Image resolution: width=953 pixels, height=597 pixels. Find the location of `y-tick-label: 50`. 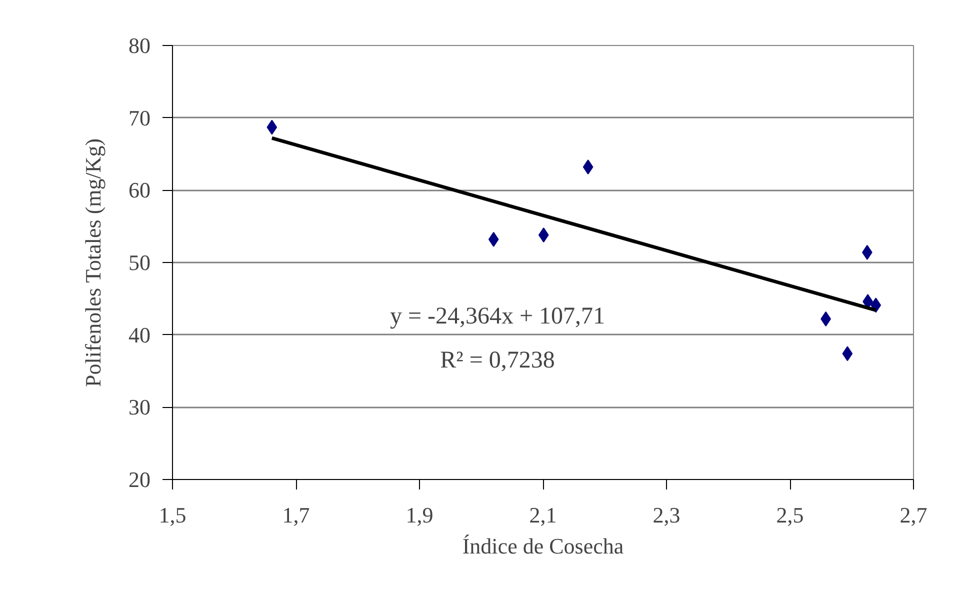

y-tick-label: 50 is located at coordinates (139, 262).